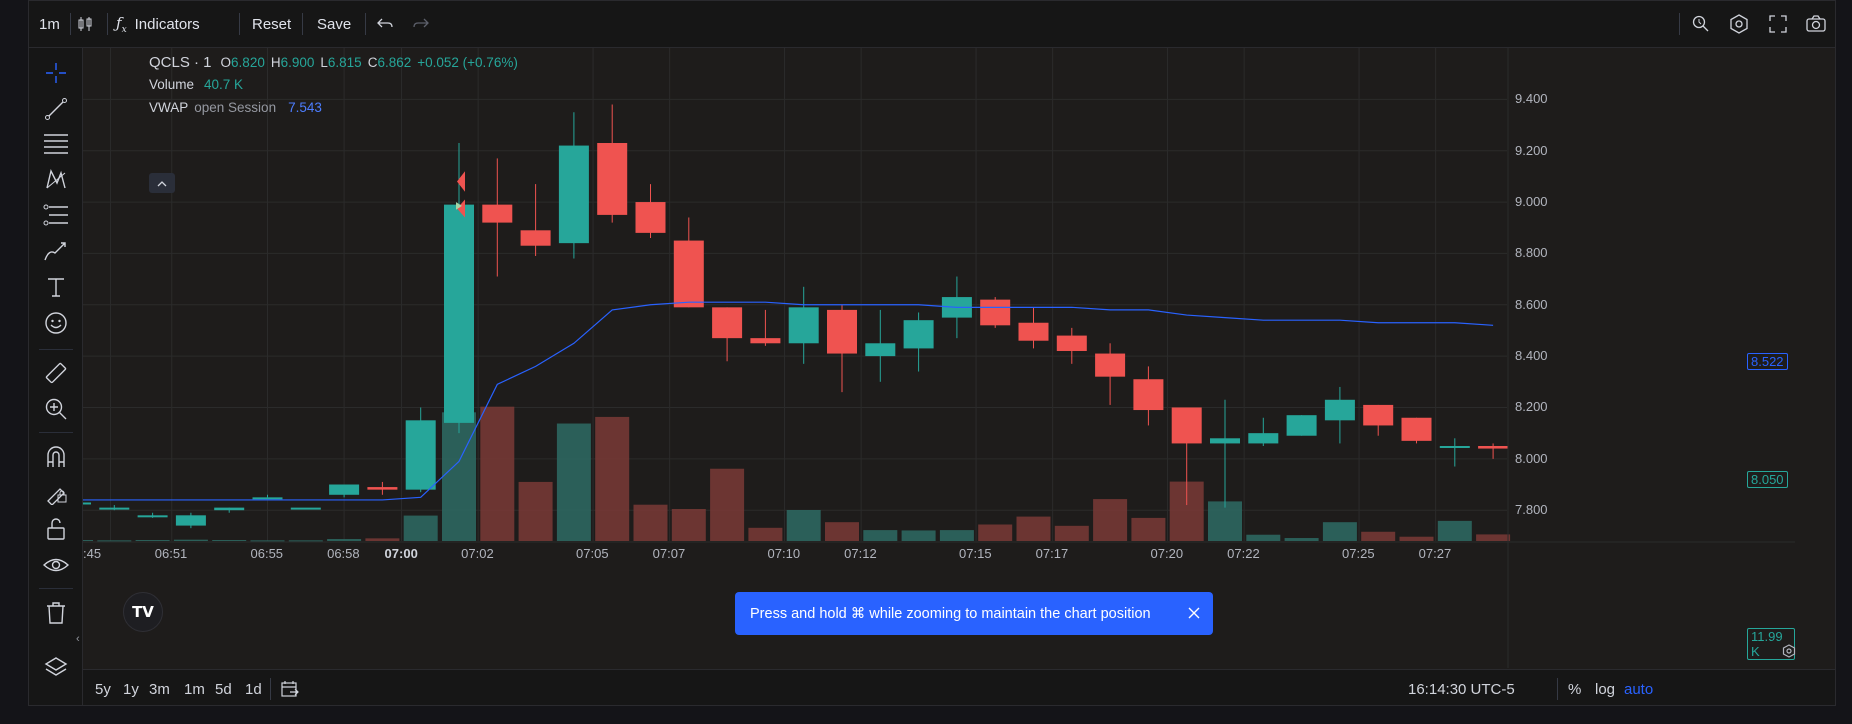 The height and width of the screenshot is (724, 1852). I want to click on reset-button: Reset, so click(272, 24).